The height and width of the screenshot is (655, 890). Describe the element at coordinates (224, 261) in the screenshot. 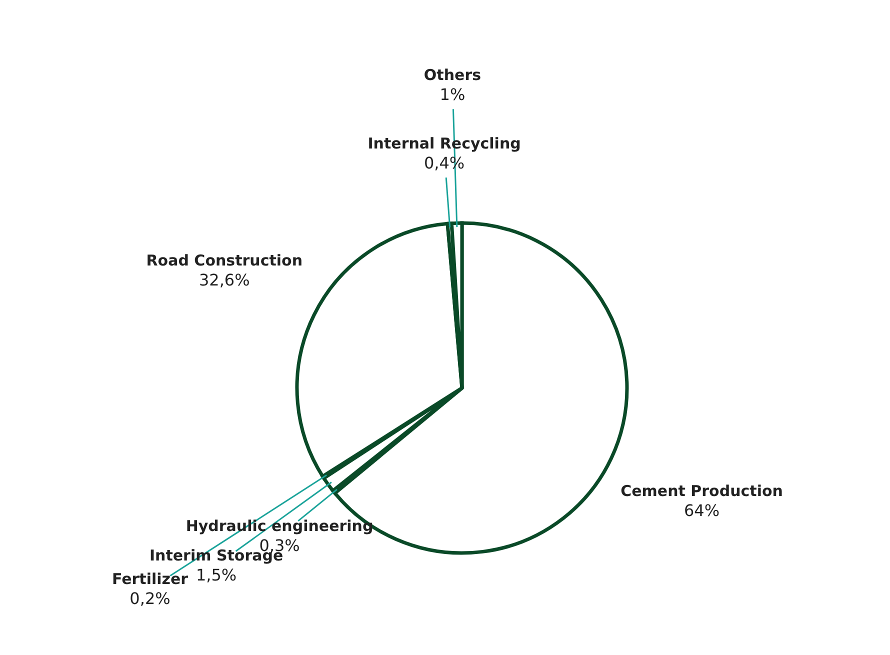

I see `slice-label: Road Construction` at that location.